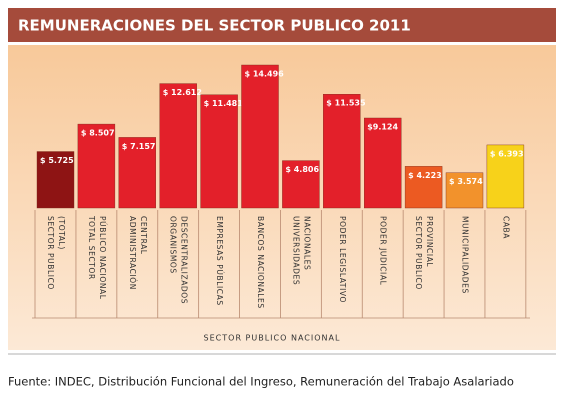  I want to click on x-tick-label: CABA, so click(505, 227).